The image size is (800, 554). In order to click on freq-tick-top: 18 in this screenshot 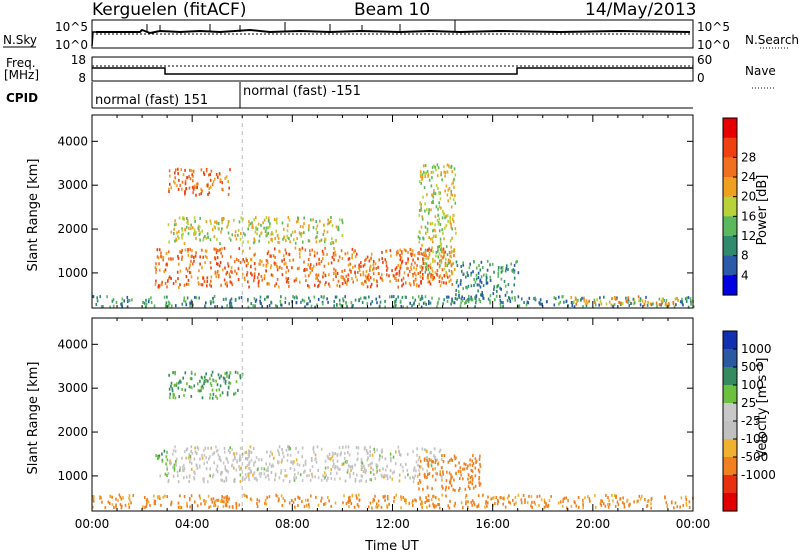, I will do `click(78, 60)`.